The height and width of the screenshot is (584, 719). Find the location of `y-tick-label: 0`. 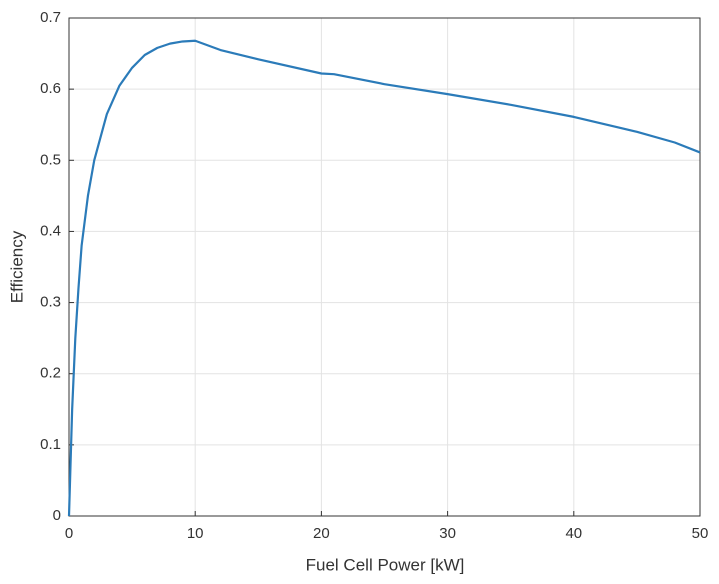

y-tick-label: 0 is located at coordinates (57, 515).